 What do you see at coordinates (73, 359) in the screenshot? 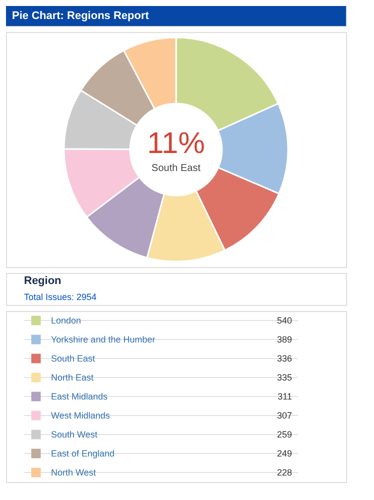
I see `legend-label: South East` at bounding box center [73, 359].